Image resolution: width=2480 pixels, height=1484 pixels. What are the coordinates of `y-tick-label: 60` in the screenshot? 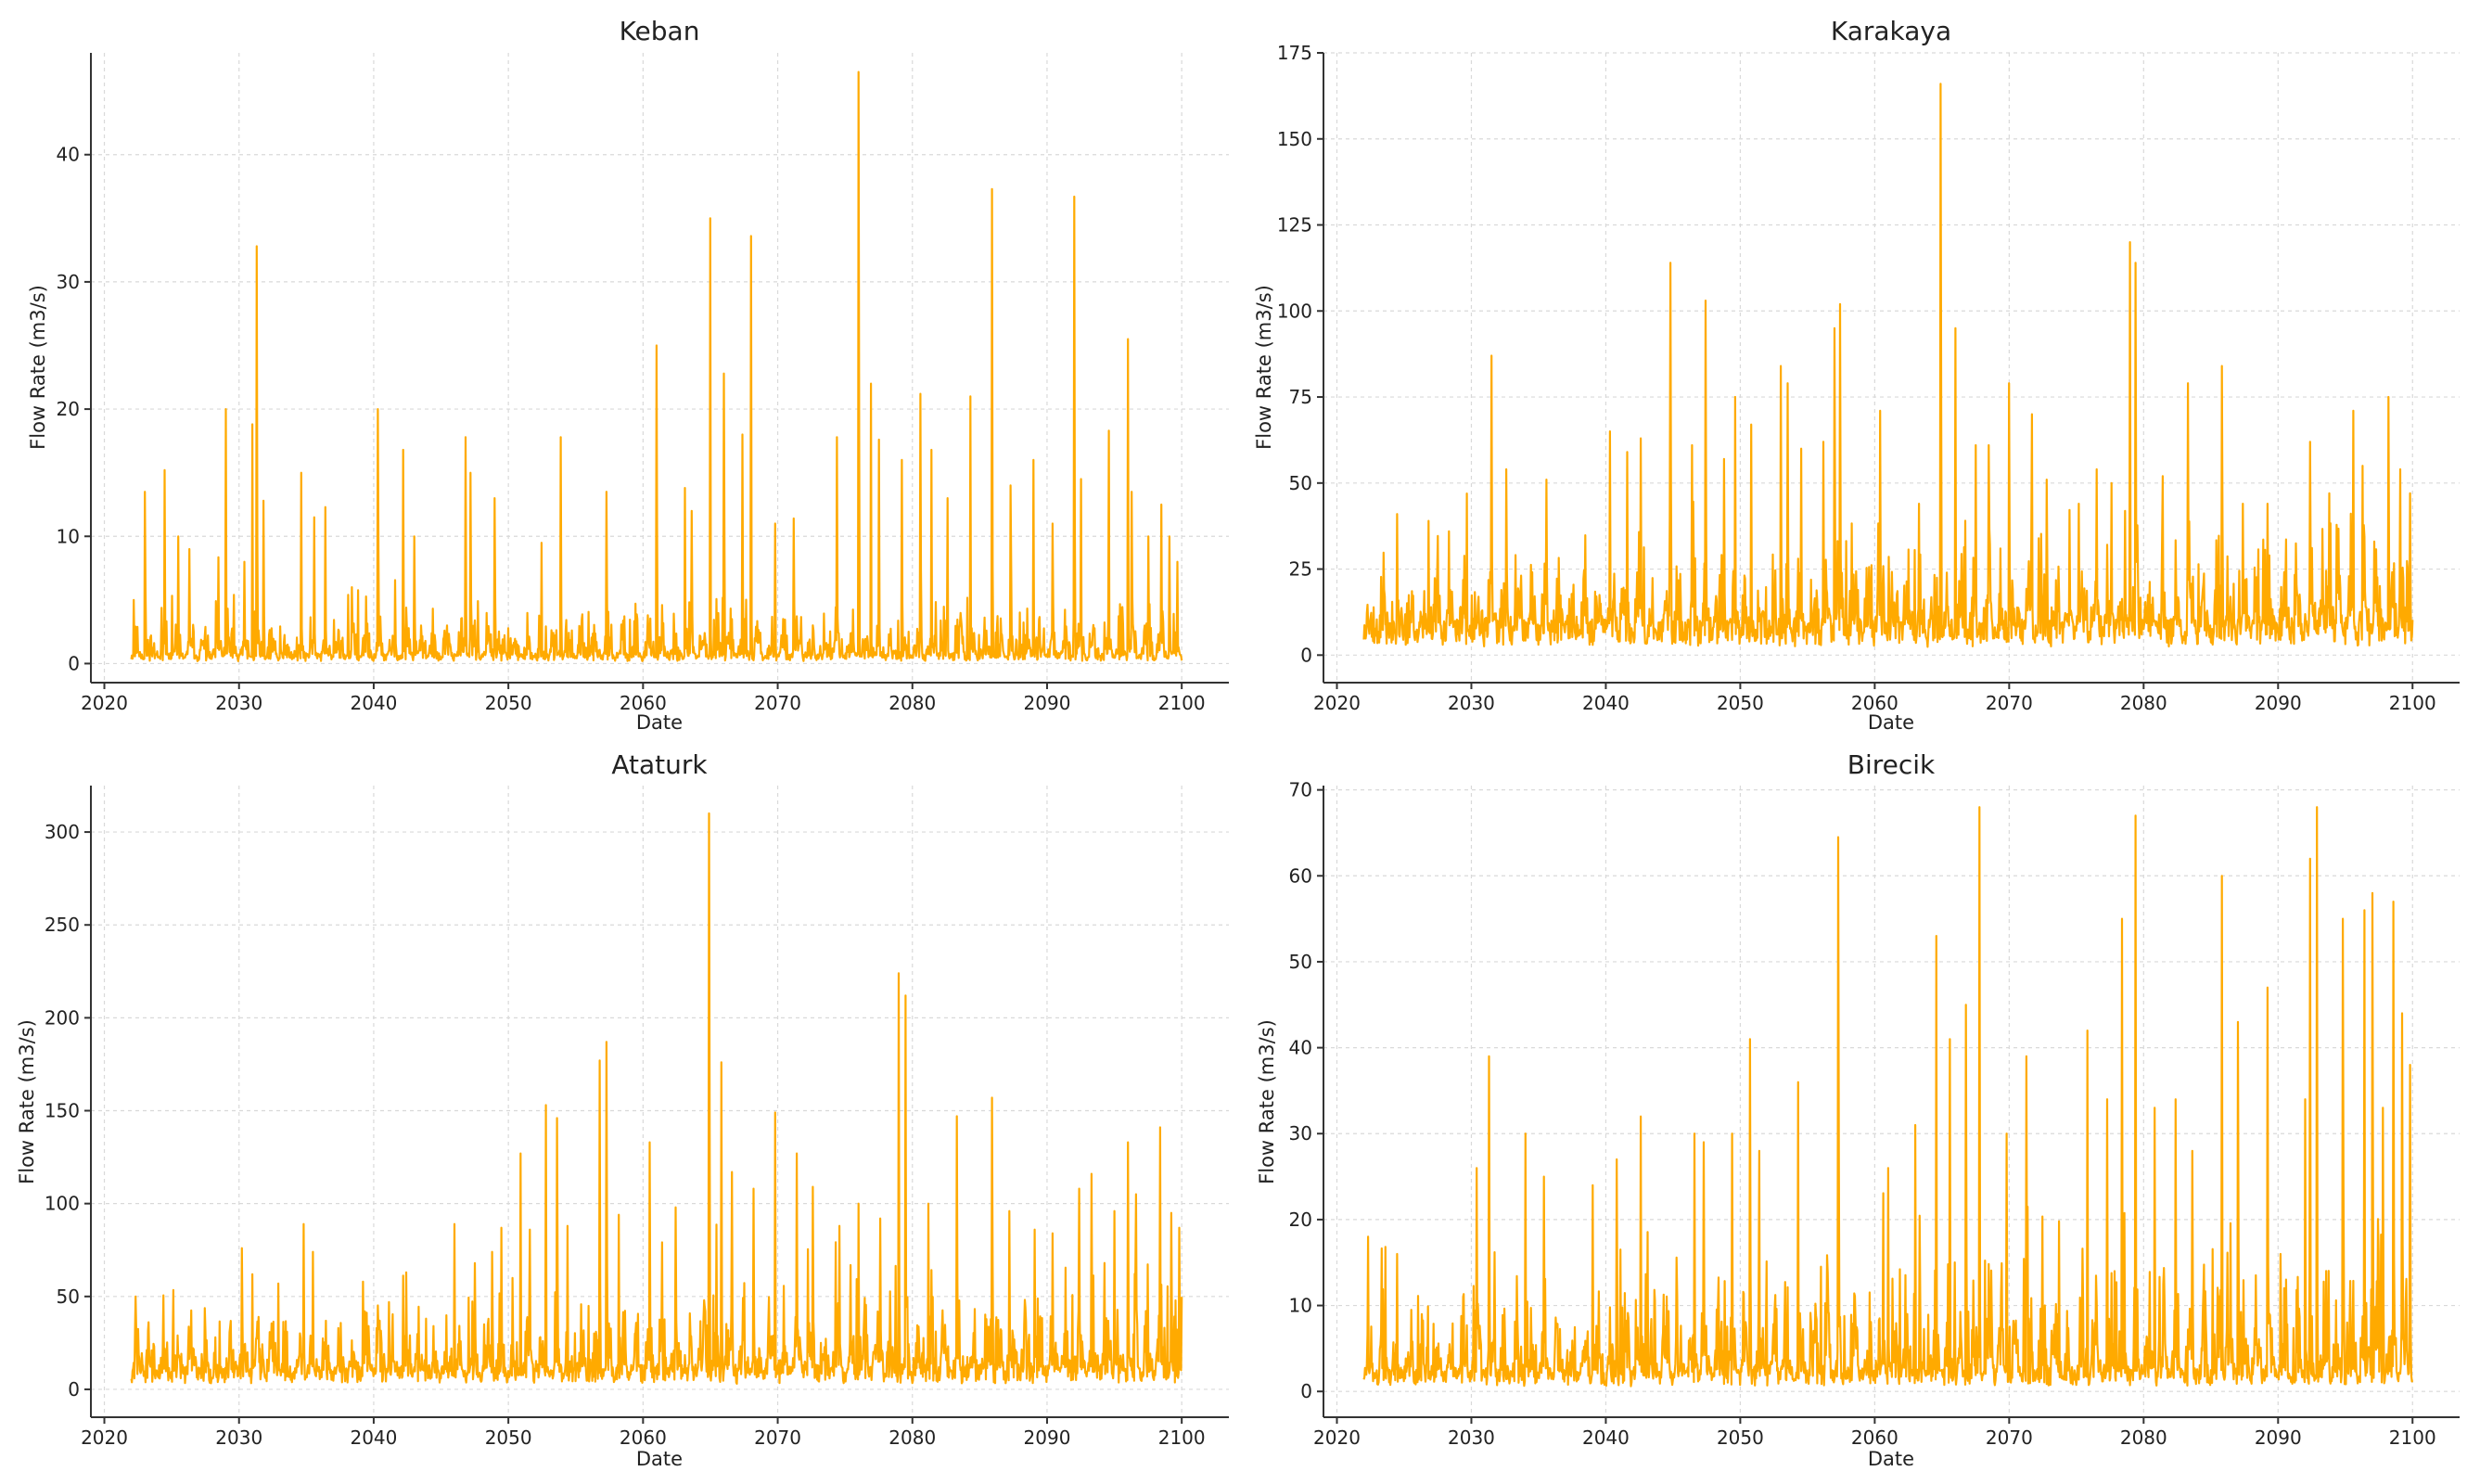 It's located at (1300, 875).